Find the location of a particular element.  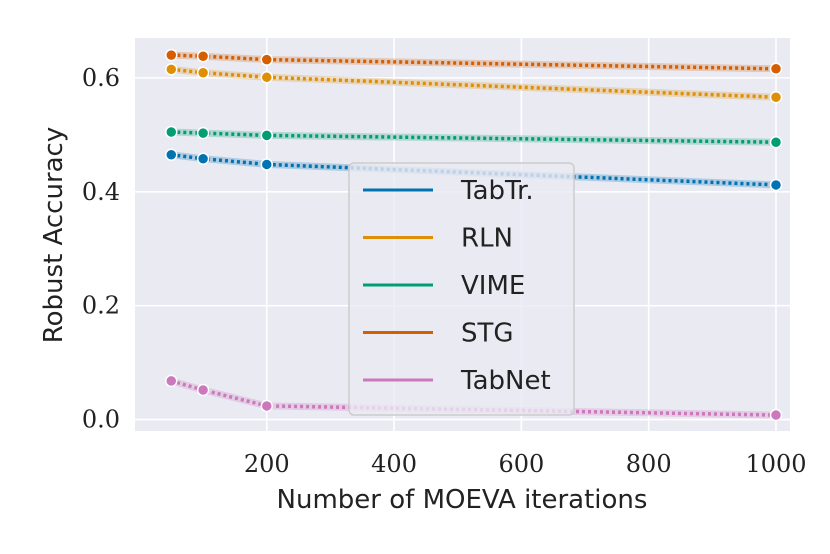

legend: TabTr. RLN VIME STG TabNet is located at coordinates (461, 289).